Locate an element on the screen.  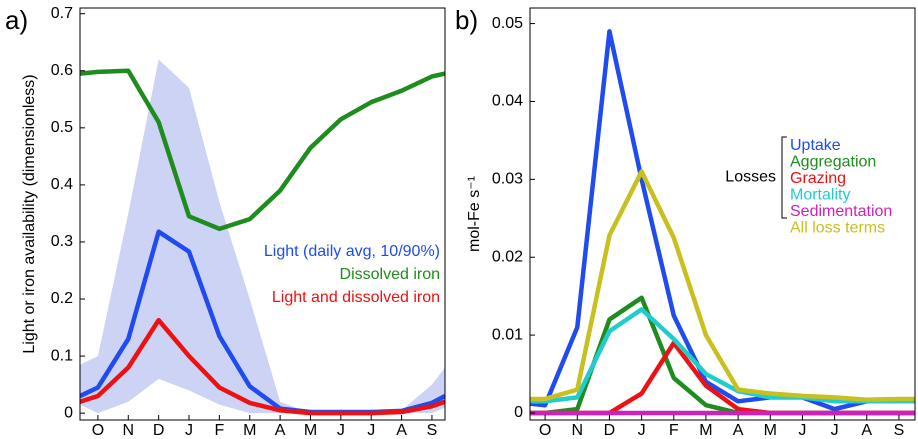
legend-entry: Uptake is located at coordinates (815, 145).